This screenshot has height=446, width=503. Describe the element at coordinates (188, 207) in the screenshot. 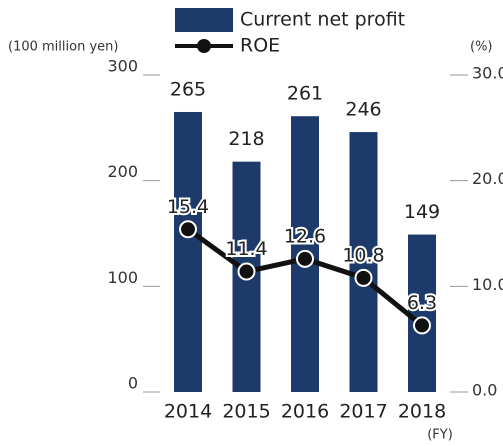

I see `roe-value-label: 15.4` at that location.